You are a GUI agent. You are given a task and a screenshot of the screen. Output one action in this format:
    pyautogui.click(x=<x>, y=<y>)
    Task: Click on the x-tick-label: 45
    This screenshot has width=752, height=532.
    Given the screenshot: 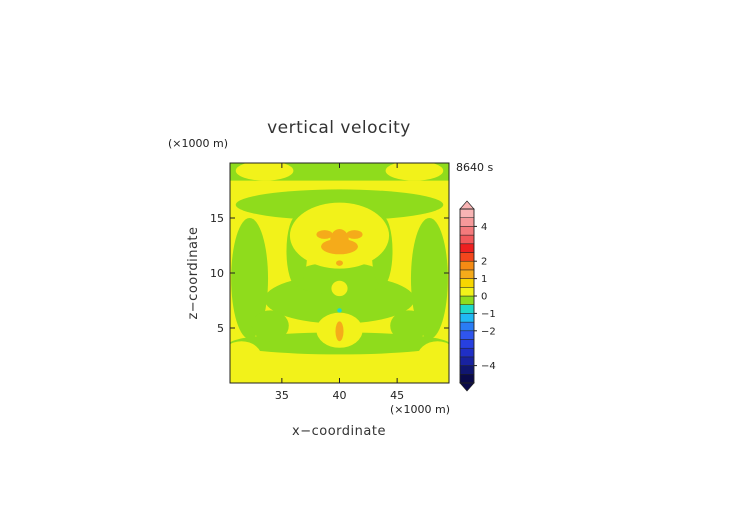 What is the action you would take?
    pyautogui.click(x=397, y=395)
    